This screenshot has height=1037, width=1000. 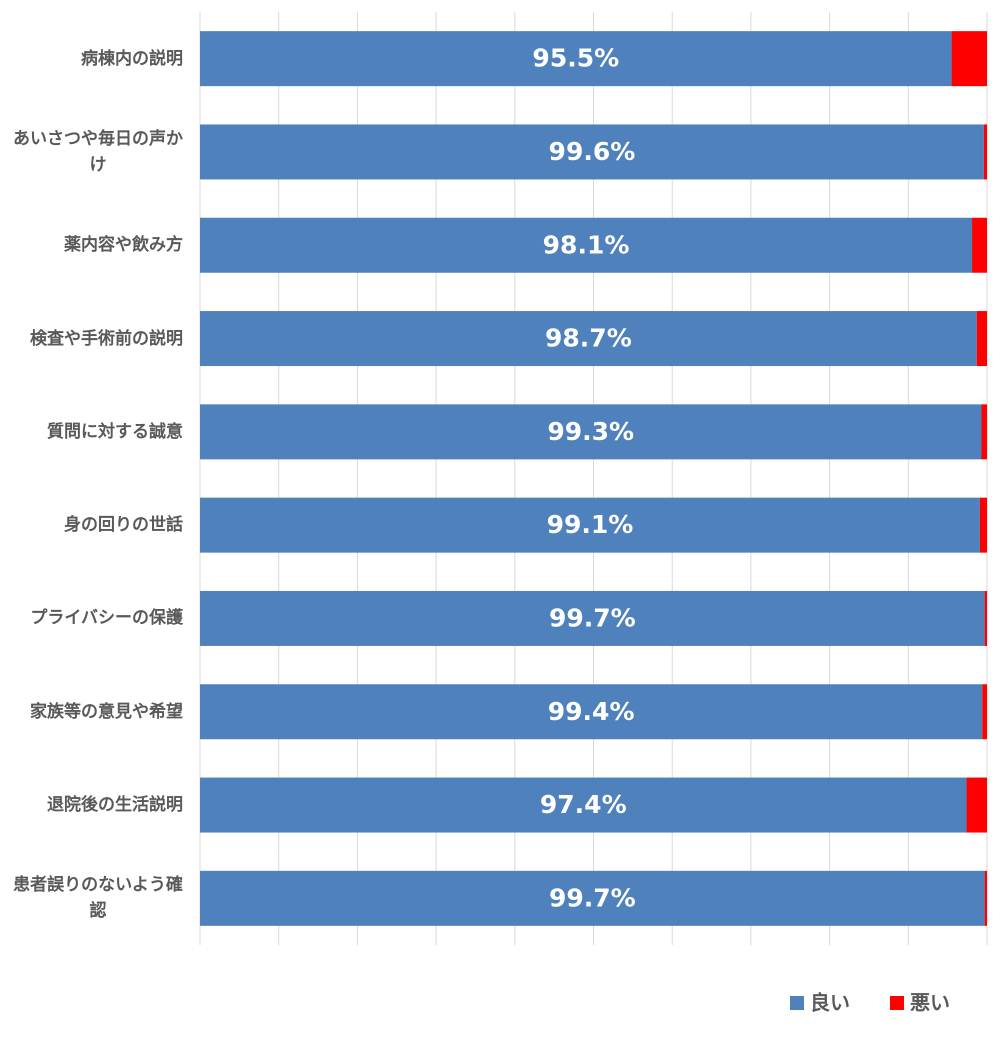 I want to click on data-label: 98.7%, so click(x=588, y=338).